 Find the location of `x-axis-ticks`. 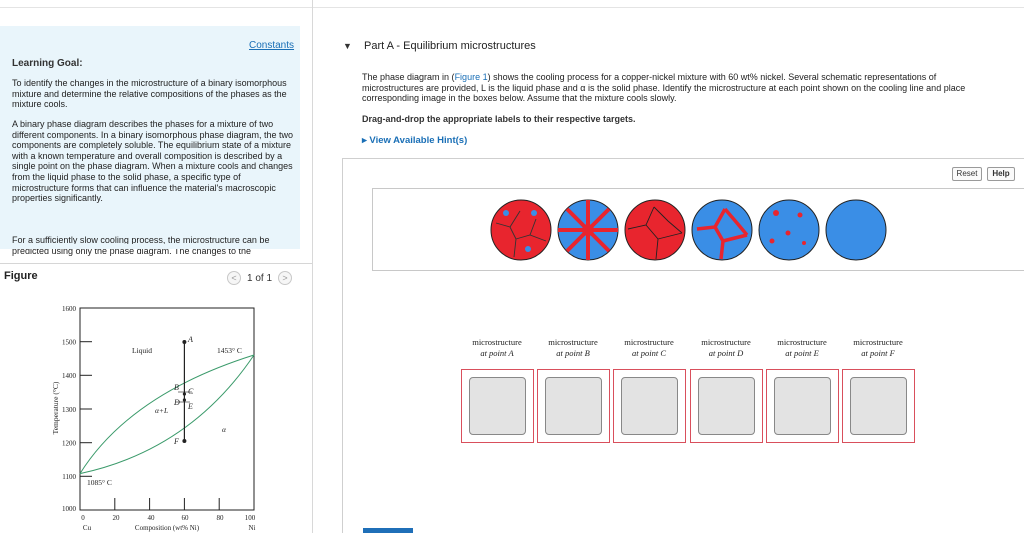

x-axis-ticks is located at coordinates (167, 504).